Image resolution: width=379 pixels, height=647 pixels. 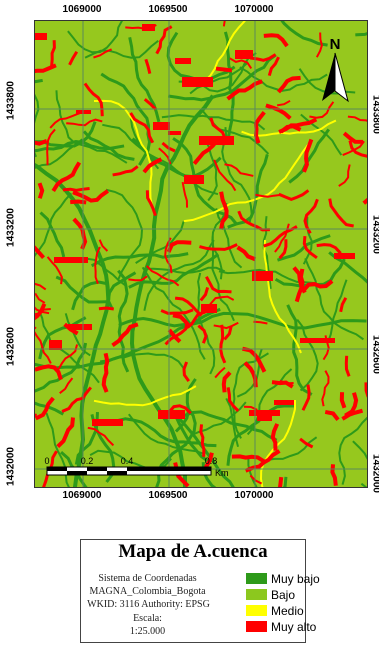 What do you see at coordinates (46, 461) in the screenshot?
I see `scale-label-0: 0` at bounding box center [46, 461].